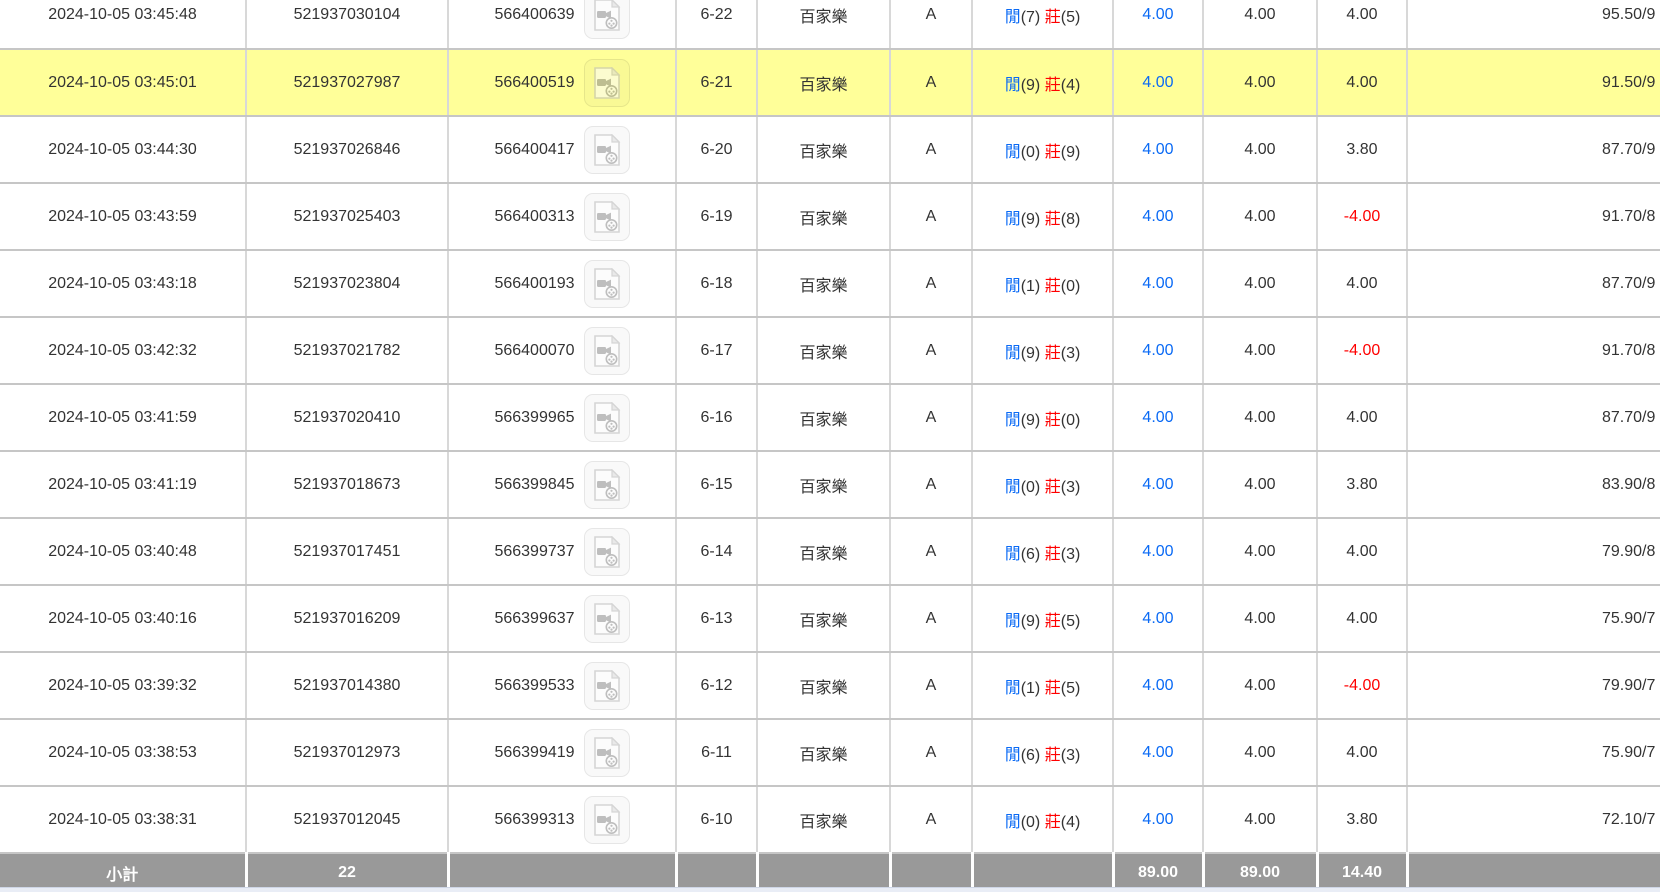  I want to click on round-no-cell: 6-20, so click(717, 150).